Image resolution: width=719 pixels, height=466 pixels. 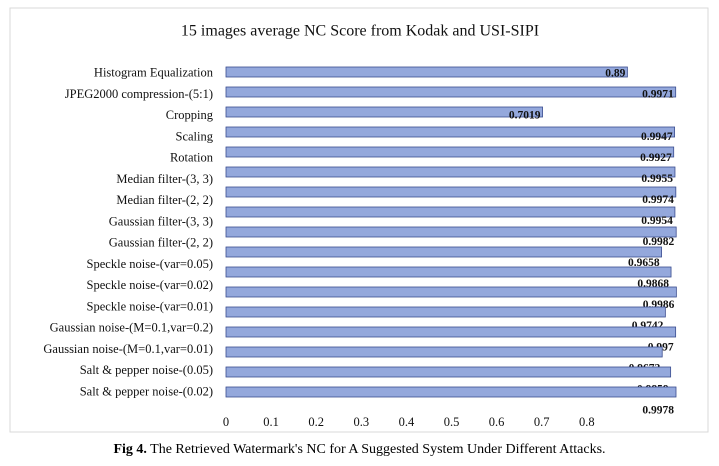 What do you see at coordinates (657, 221) in the screenshot?
I see `value-label: 0.9954` at bounding box center [657, 221].